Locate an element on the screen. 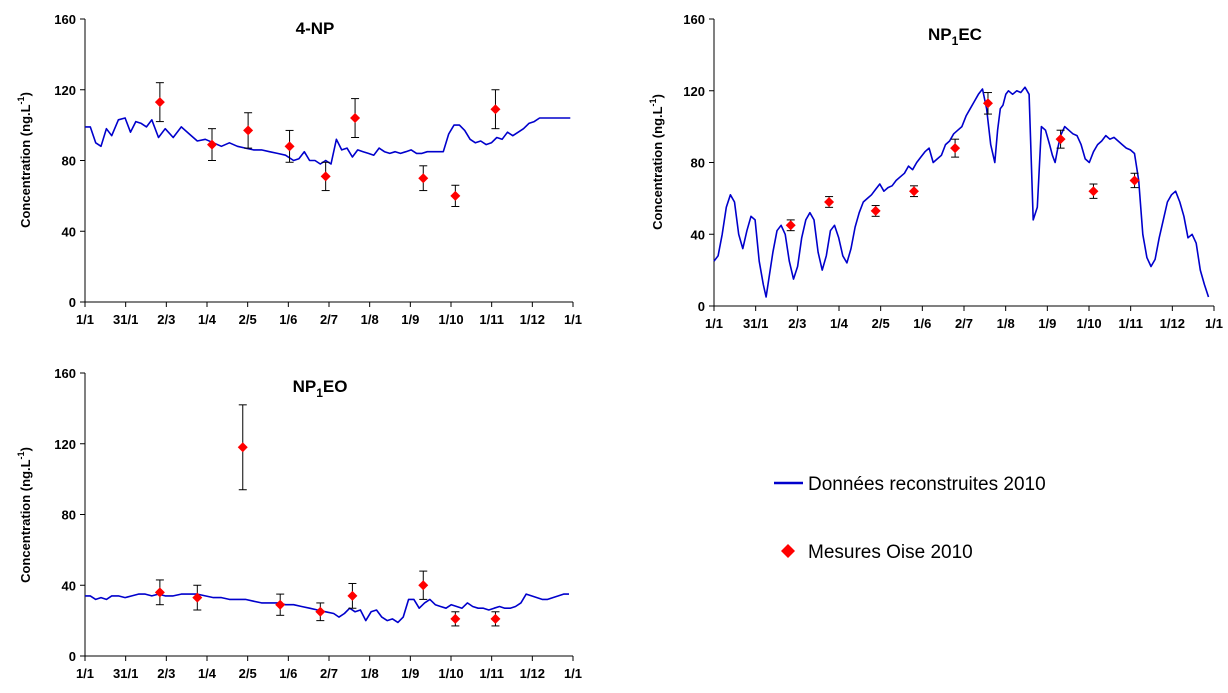  legend-line-label: Données reconstruites 2010 is located at coordinates (927, 484).